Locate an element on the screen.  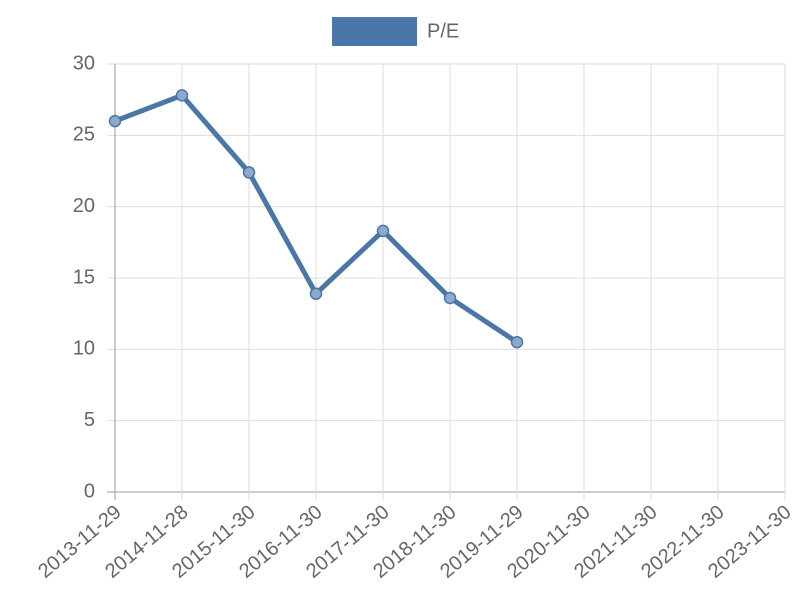
y-tick-label: 15 is located at coordinates (84, 277).